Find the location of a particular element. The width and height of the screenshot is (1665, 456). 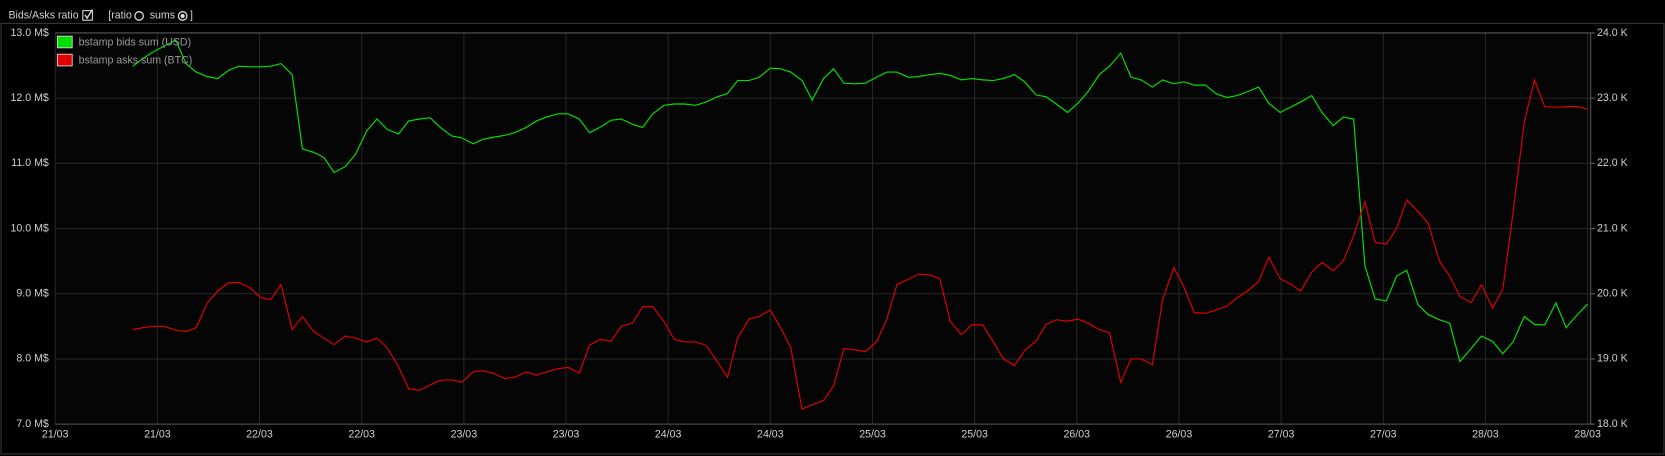

y2-tick-label: 18.0 K is located at coordinates (1612, 424).